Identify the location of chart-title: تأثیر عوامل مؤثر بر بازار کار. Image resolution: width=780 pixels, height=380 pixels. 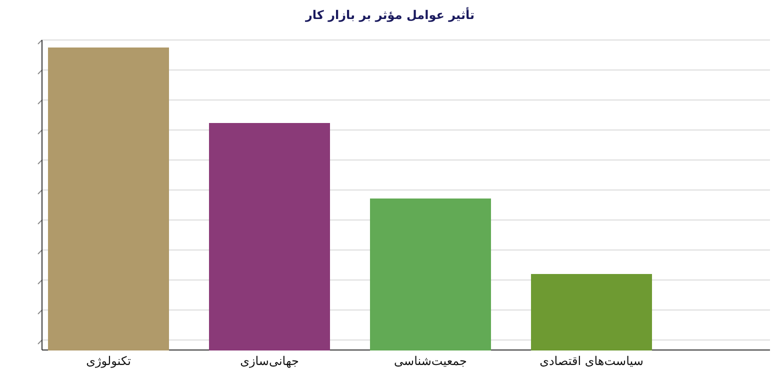
(389, 14).